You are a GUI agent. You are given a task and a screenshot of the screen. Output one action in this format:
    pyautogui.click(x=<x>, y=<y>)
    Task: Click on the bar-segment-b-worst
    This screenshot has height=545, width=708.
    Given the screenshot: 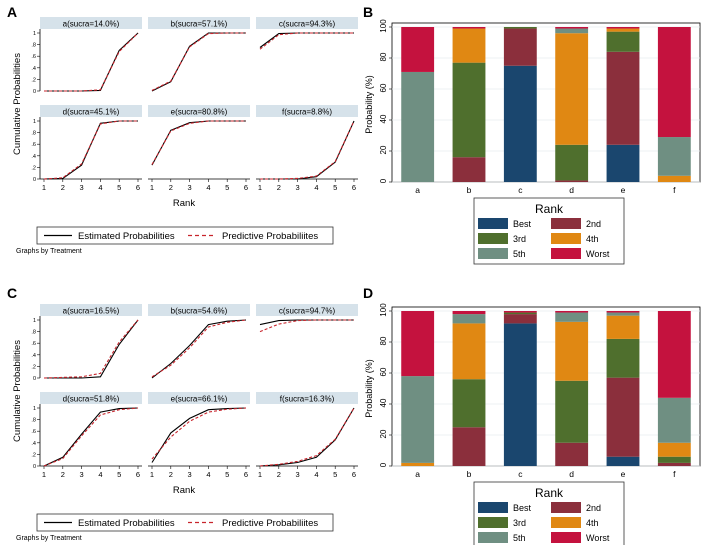 What is the action you would take?
    pyautogui.click(x=469, y=313)
    